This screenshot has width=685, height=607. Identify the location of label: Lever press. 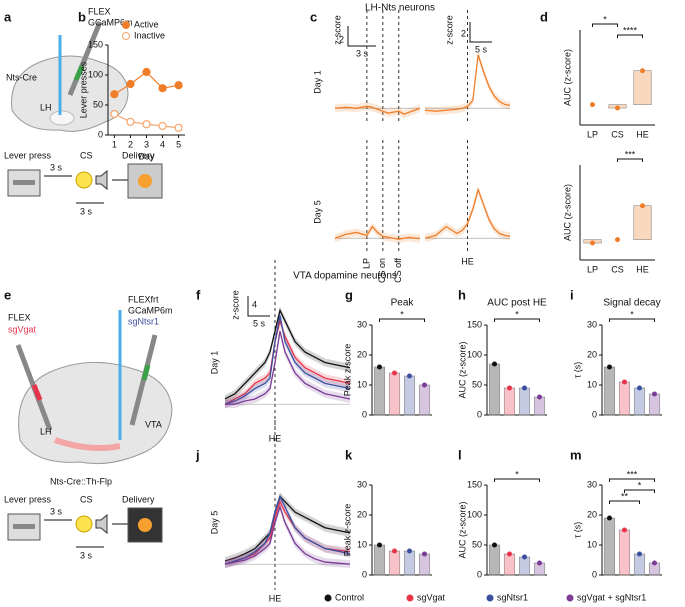
(28, 155).